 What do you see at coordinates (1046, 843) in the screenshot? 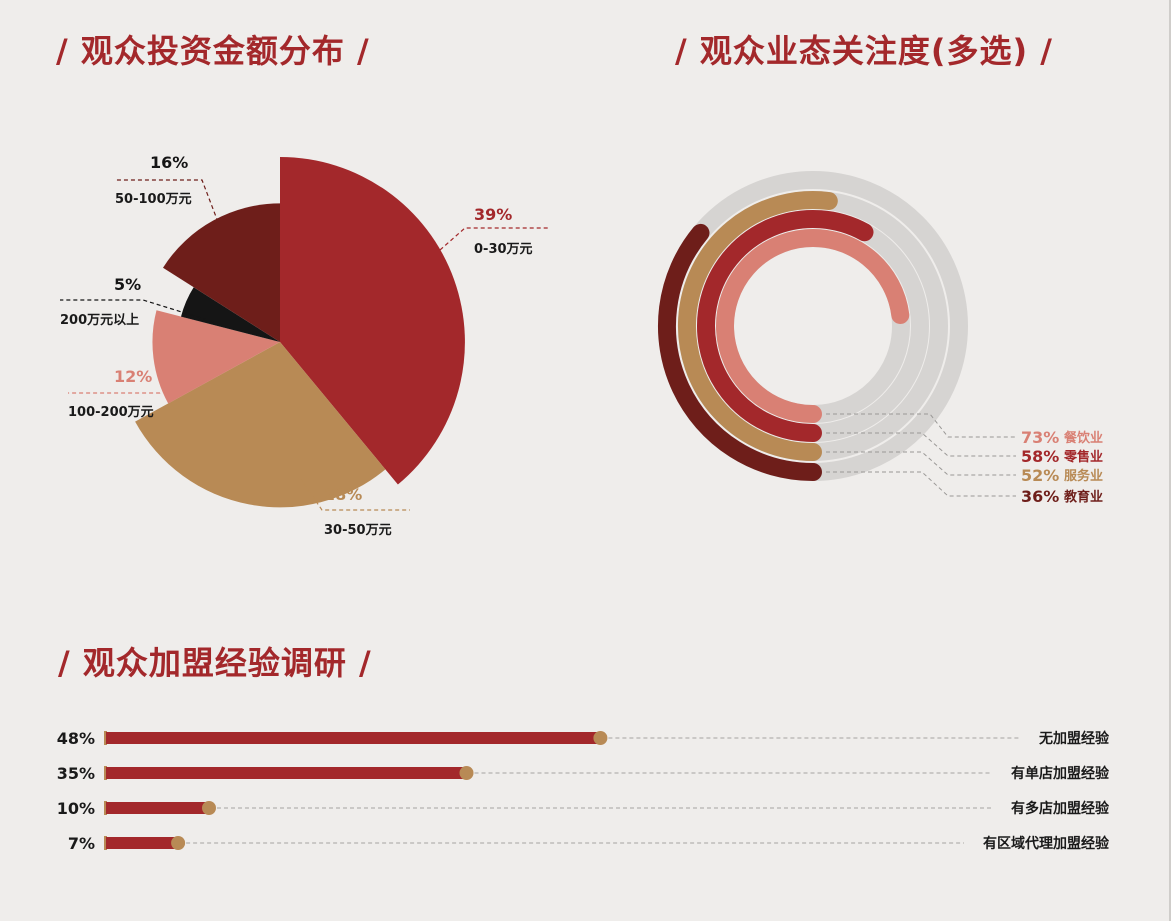
I see `bar-label-3: 有区域代理加盟经验` at bounding box center [1046, 843].